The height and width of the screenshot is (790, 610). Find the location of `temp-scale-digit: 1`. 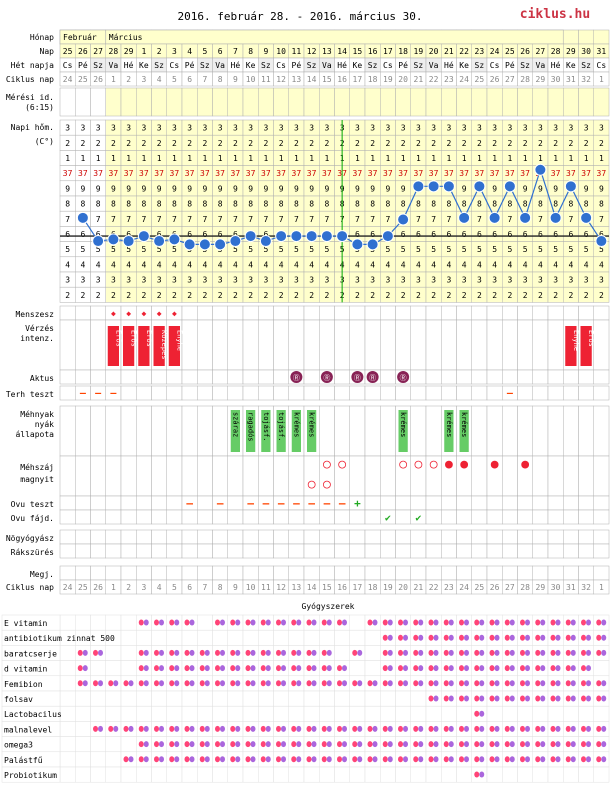

temp-scale-digit: 1 is located at coordinates (128, 158).